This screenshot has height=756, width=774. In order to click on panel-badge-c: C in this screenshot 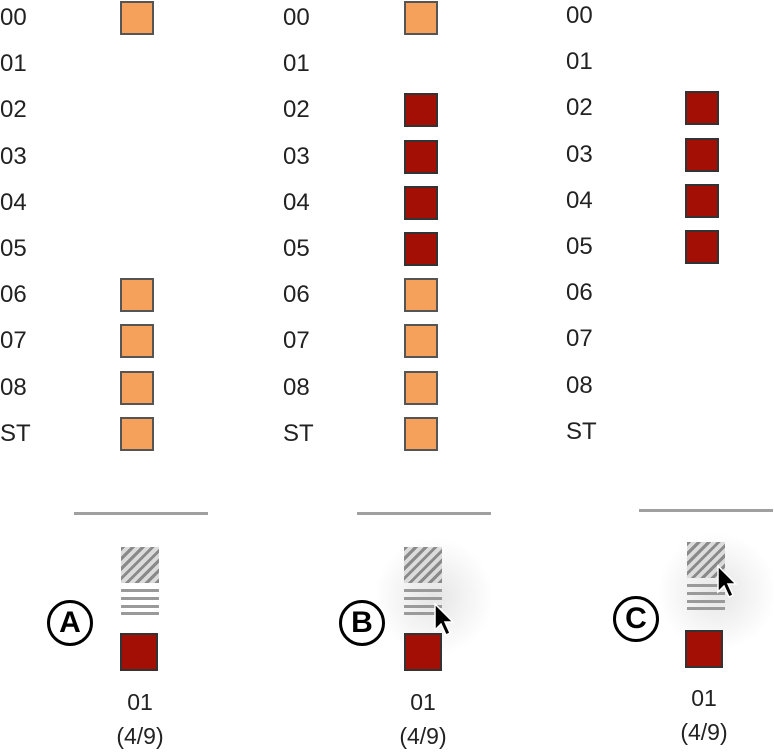, I will do `click(636, 619)`.